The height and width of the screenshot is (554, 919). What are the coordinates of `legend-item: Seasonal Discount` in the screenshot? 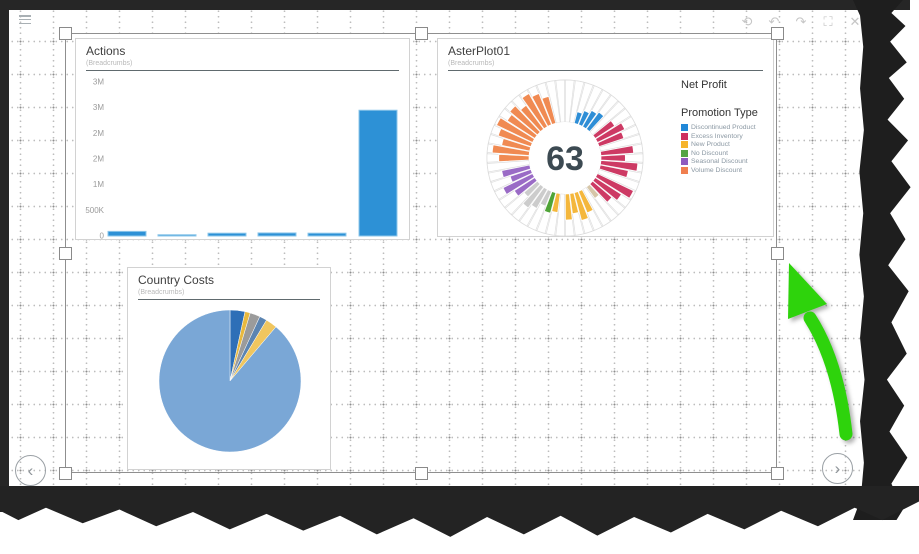 It's located at (727, 161).